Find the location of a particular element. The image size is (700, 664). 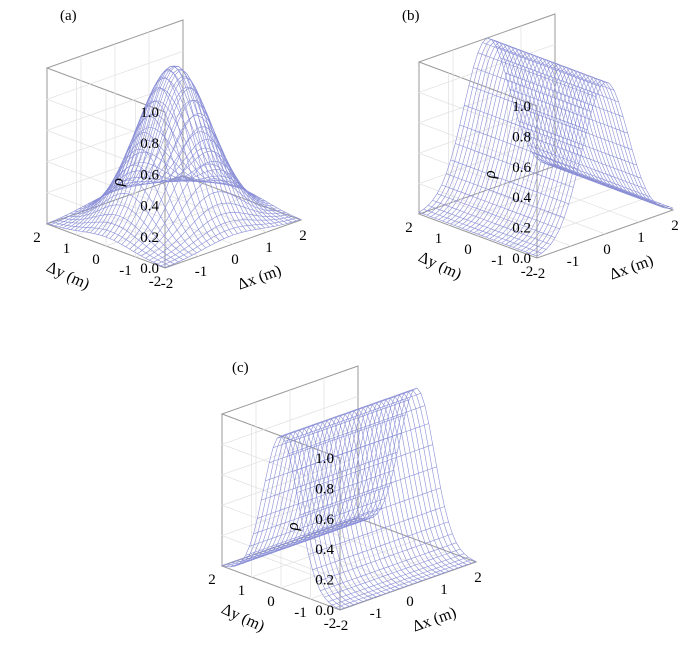

grid-lines is located at coordinates (530, 137).